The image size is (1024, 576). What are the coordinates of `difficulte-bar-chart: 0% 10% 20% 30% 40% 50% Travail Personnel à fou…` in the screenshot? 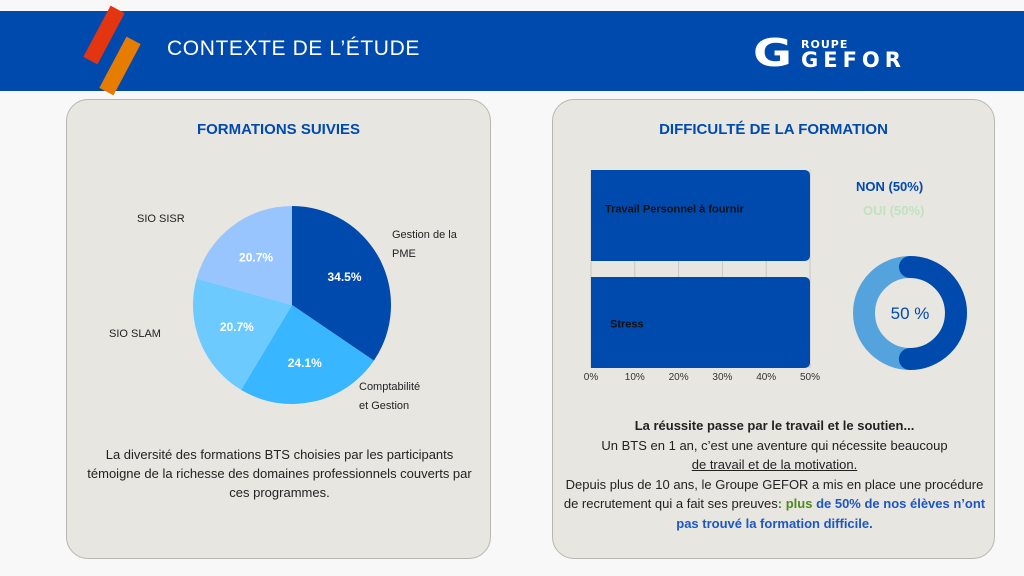 It's located at (702, 276).